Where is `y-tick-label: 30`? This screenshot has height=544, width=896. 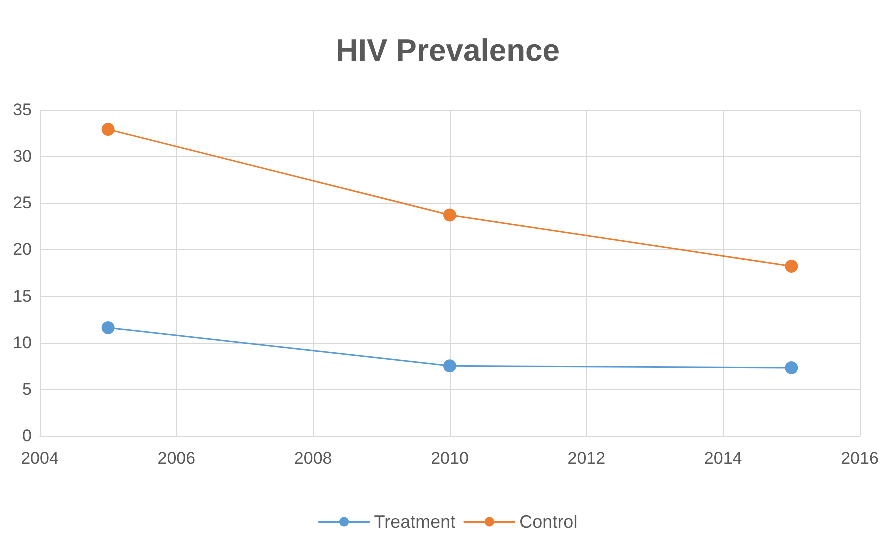
y-tick-label: 30 is located at coordinates (22, 156).